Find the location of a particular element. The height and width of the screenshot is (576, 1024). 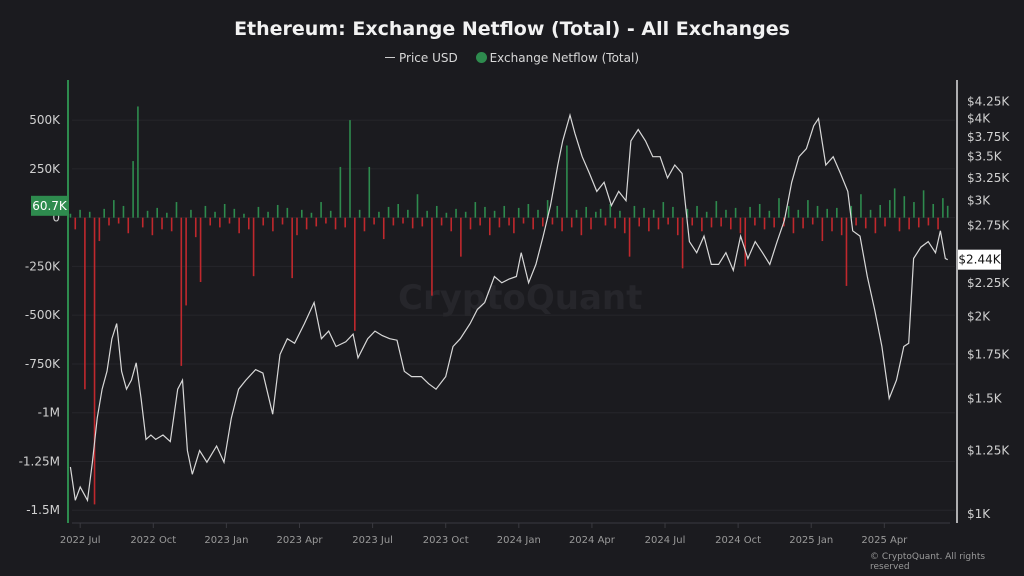

x-tick-label: 2024 Apr is located at coordinates (592, 540).